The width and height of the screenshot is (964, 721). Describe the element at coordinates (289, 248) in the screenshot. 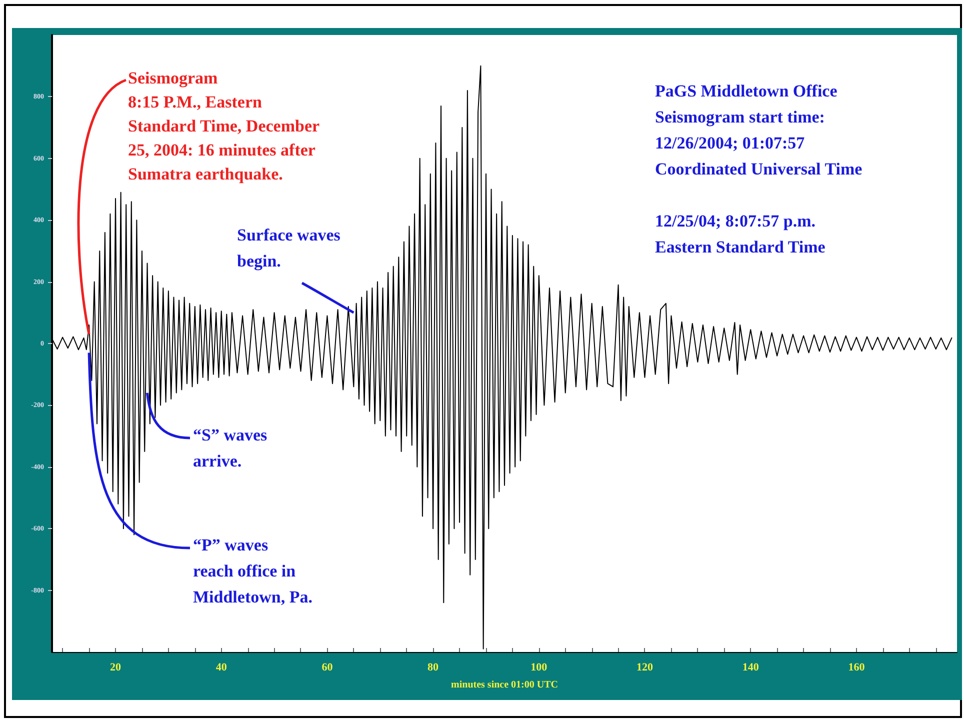

I see `annotation: Surface waves begin.` at that location.